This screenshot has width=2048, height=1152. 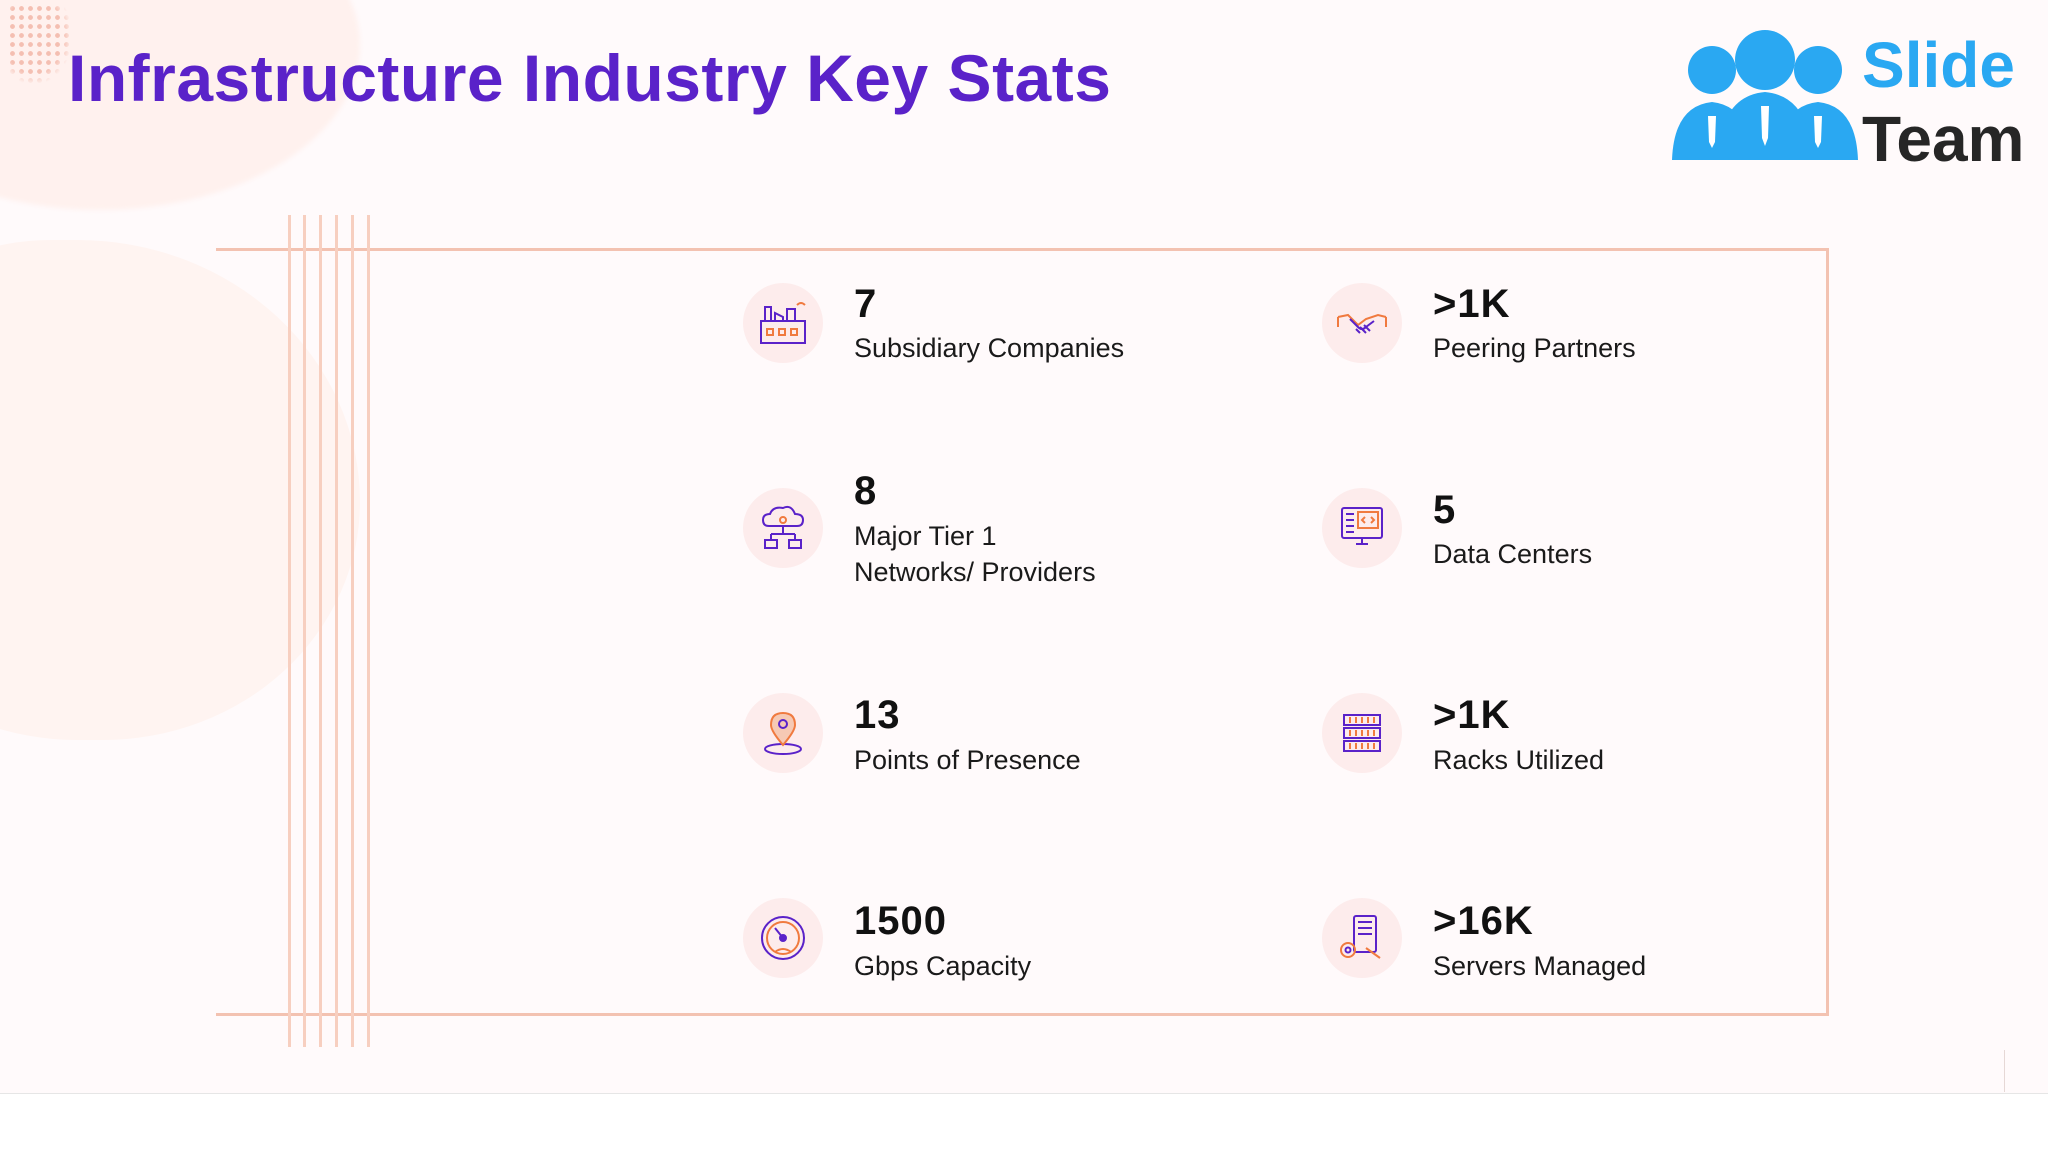 I want to click on stat-value: 1500, so click(x=900, y=921).